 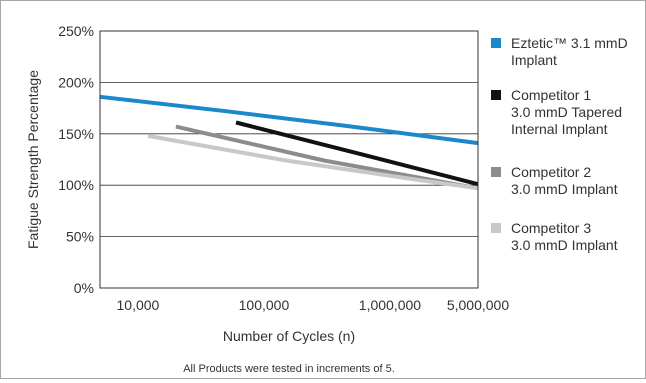 I want to click on y-tick-label: 150%, so click(x=76, y=134).